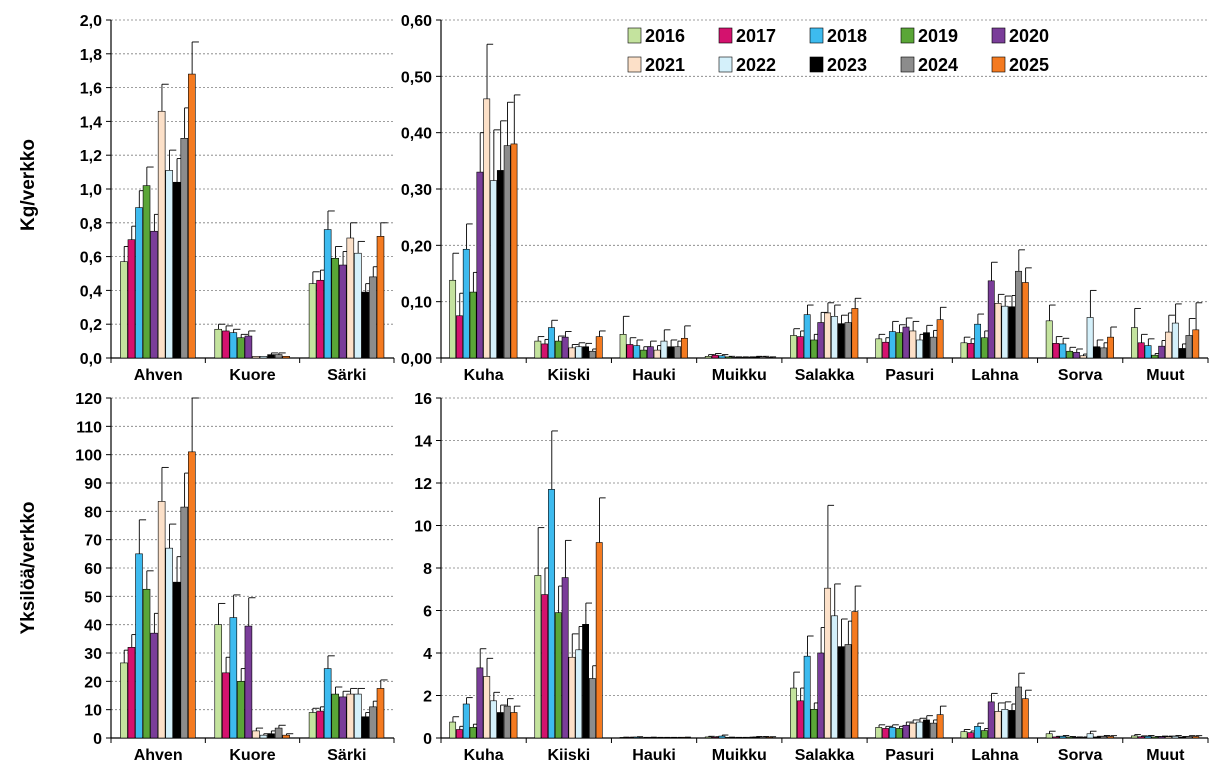 The width and height of the screenshot is (1215, 764). Describe the element at coordinates (634, 64) in the screenshot. I see `legend-swatch-2021` at that location.